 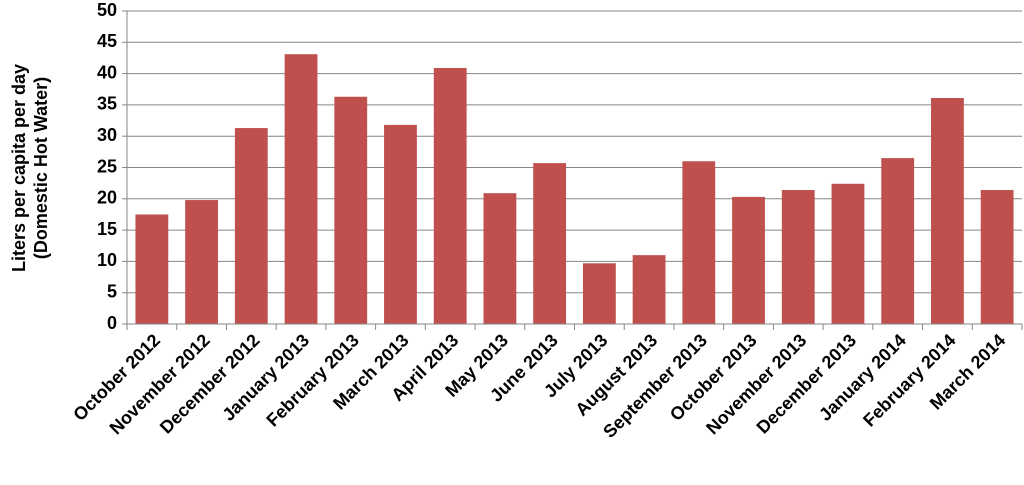 What do you see at coordinates (116, 377) in the screenshot?
I see `x-tick-label: October 2012` at bounding box center [116, 377].